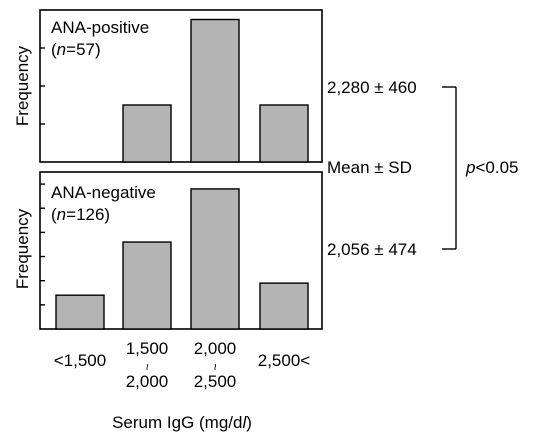 The image size is (542, 439). Describe the element at coordinates (76, 49) in the screenshot. I see `panel-n-label: (n=57)` at that location.